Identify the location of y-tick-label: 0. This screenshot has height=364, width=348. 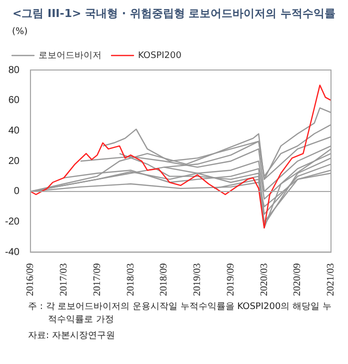
(17, 192).